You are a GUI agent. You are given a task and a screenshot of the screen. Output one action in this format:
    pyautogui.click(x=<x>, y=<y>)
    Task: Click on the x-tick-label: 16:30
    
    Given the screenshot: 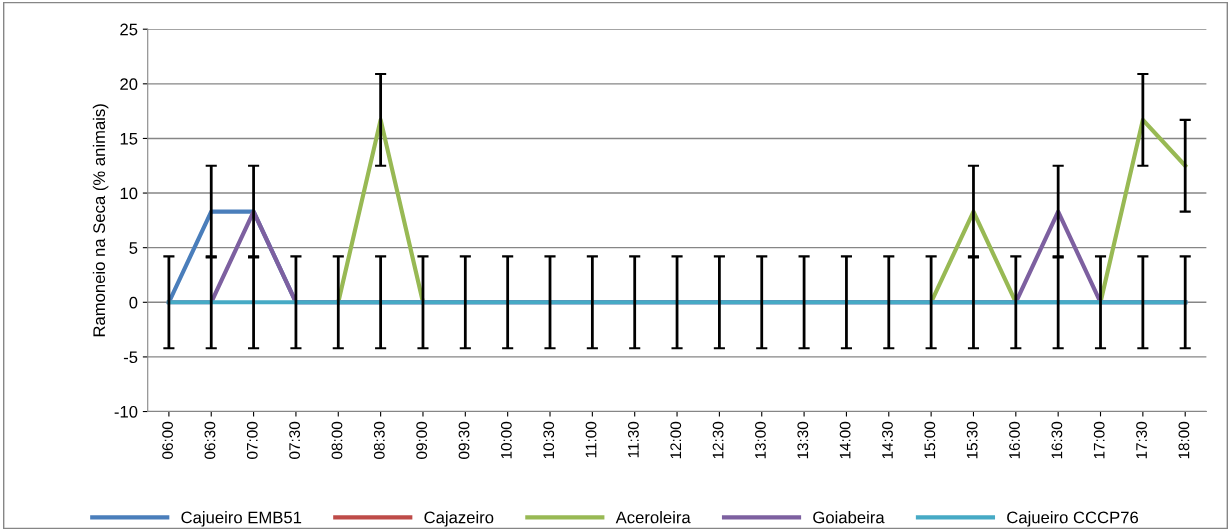 What is the action you would take?
    pyautogui.click(x=1057, y=440)
    